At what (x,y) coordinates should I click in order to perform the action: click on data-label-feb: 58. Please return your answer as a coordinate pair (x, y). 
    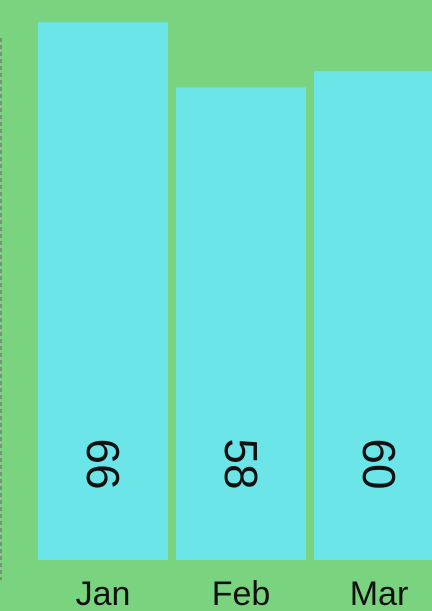
    Looking at the image, I should click on (241, 463).